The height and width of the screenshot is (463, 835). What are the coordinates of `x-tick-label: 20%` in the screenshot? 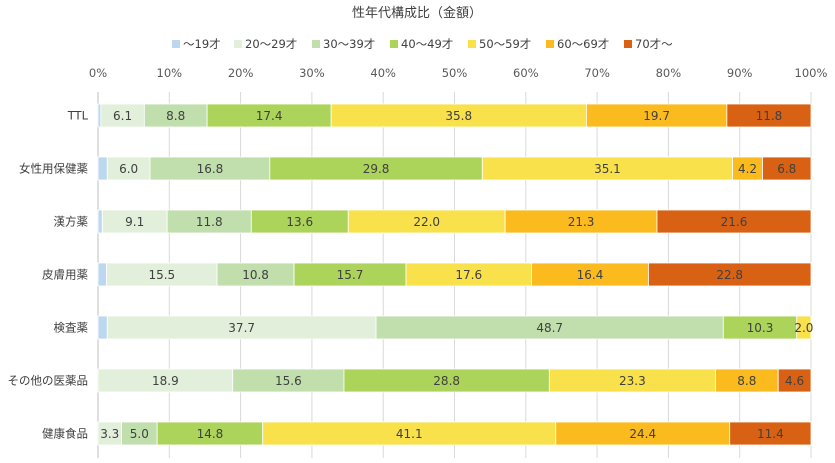 It's located at (241, 73).